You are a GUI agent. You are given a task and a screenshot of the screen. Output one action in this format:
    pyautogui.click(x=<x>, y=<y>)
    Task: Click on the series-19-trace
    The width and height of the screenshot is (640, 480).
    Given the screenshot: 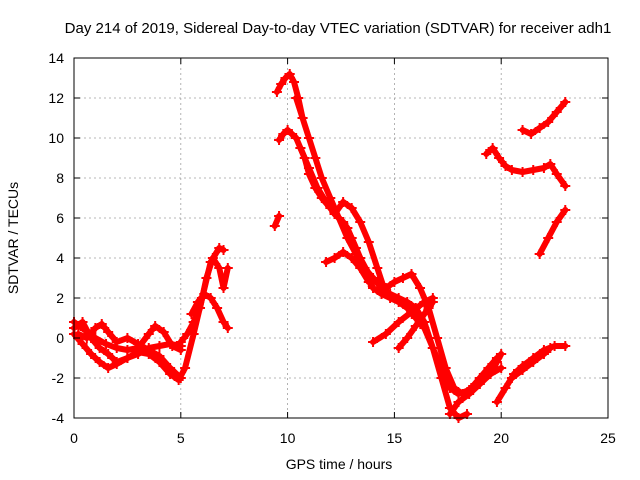 What is the action you would take?
    pyautogui.click(x=544, y=118)
    